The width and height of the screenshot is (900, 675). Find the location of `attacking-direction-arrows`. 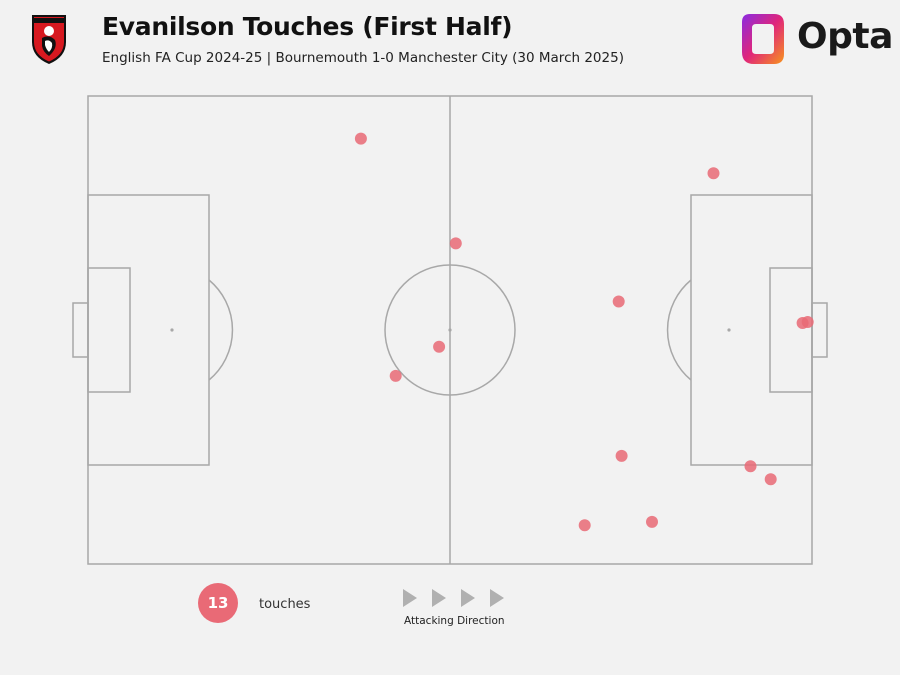

attacking-direction-arrows is located at coordinates (453, 598).